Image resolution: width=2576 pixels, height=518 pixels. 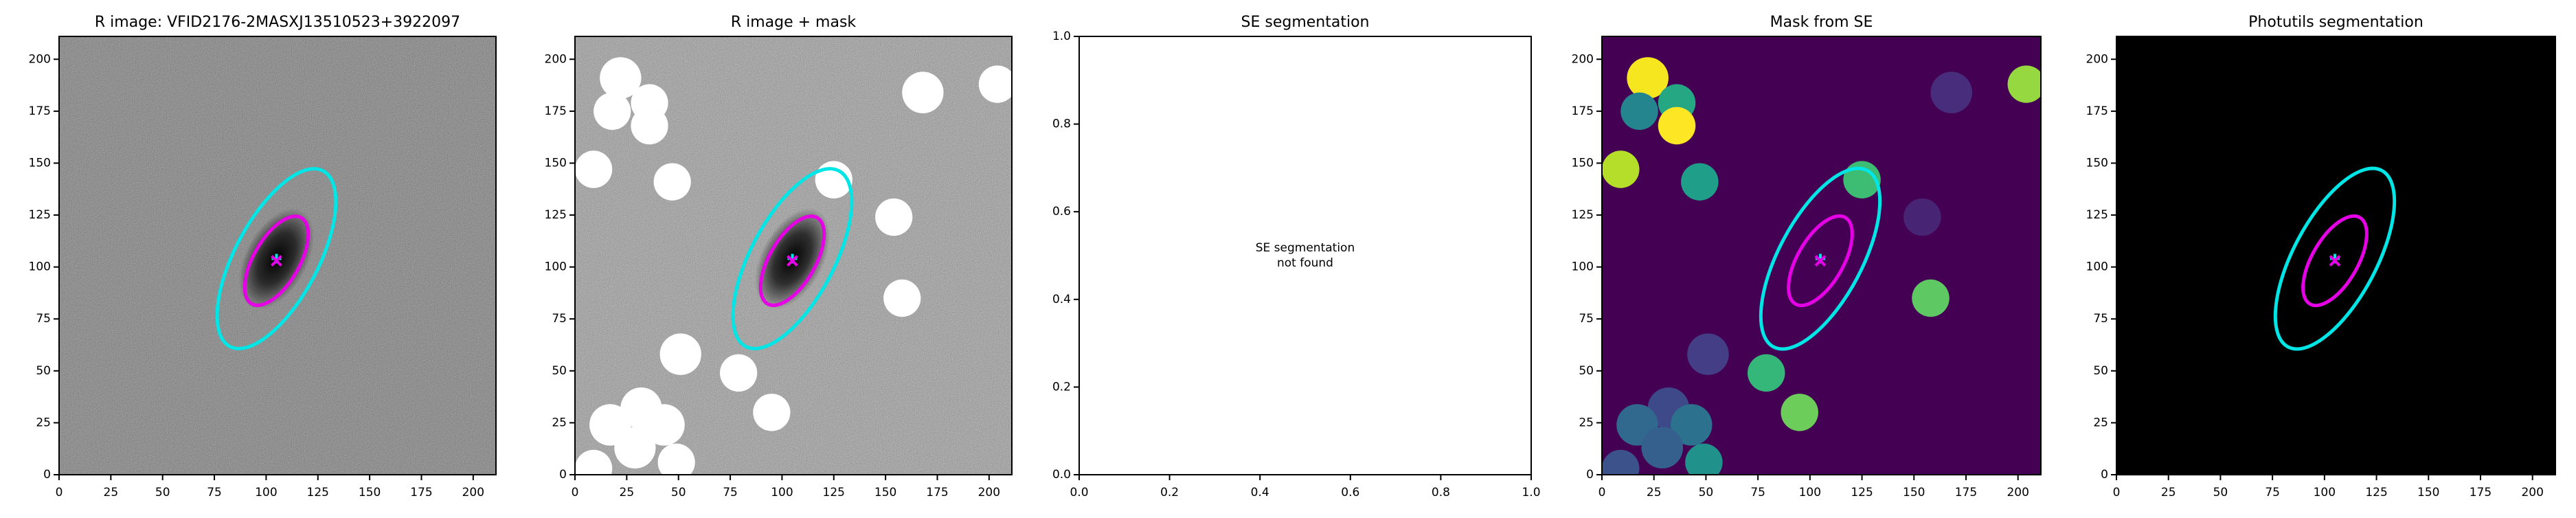 What do you see at coordinates (277, 22) in the screenshot?
I see `chart-title: R image: VFID2176-2MASXJ13510523+3922097` at bounding box center [277, 22].